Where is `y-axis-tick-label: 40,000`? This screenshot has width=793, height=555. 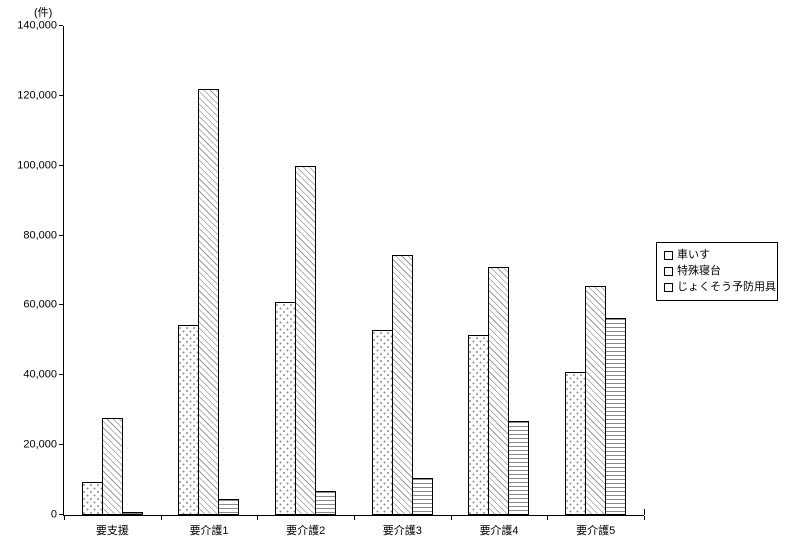 y-axis-tick-label: 40,000 is located at coordinates (40, 374).